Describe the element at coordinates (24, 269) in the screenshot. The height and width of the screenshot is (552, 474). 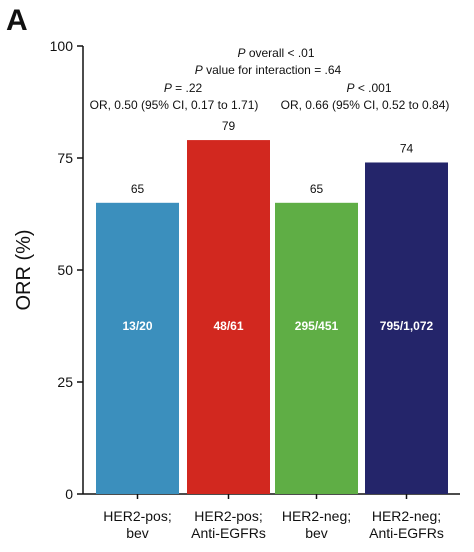
I see `y-axis-label: ORR (%)` at that location.